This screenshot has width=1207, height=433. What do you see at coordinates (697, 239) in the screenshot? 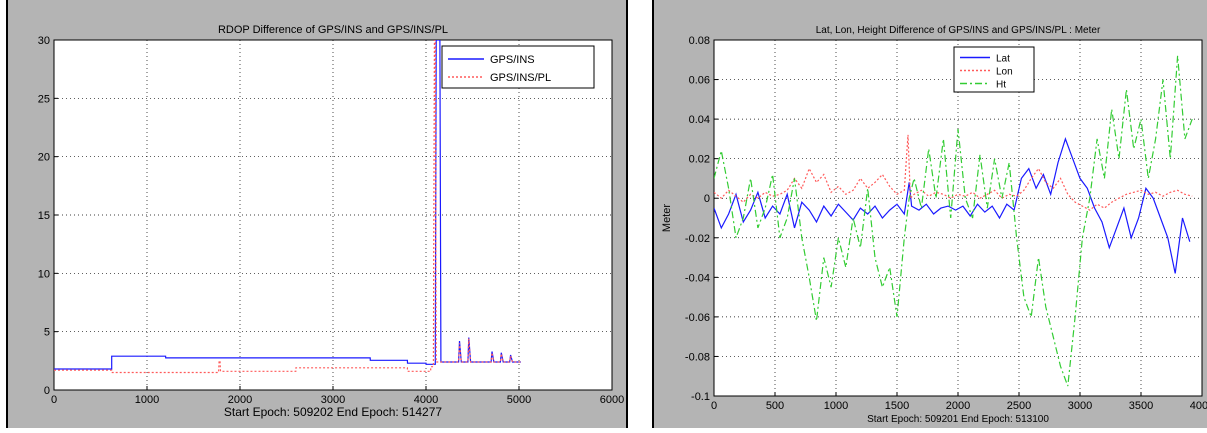
I see `y-tick-label: -0.02` at bounding box center [697, 239].